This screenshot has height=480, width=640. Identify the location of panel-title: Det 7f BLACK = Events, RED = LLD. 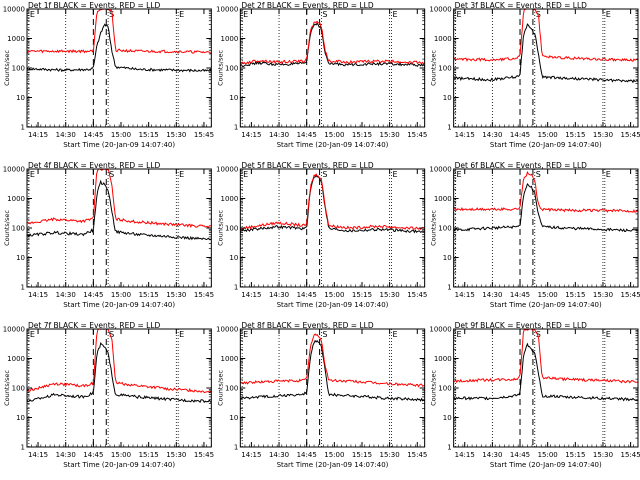
(94, 325).